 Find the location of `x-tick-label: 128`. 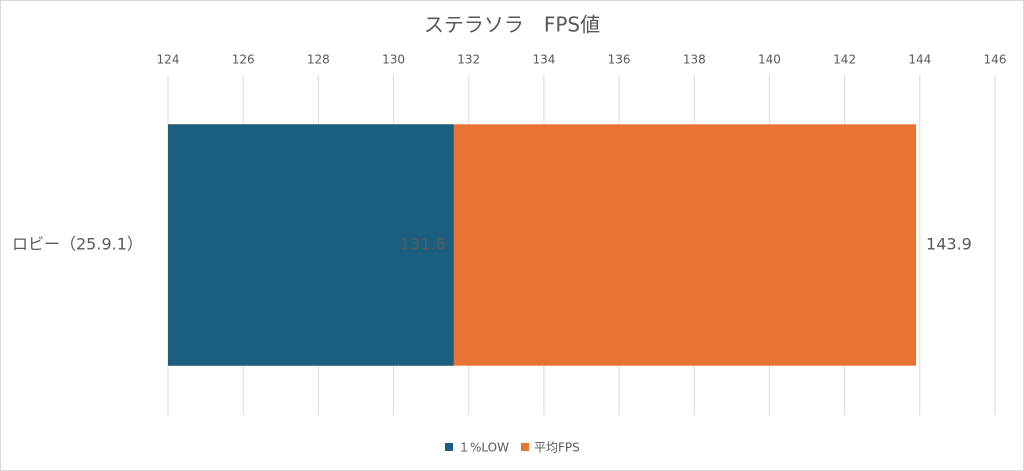

x-tick-label: 128 is located at coordinates (318, 60).